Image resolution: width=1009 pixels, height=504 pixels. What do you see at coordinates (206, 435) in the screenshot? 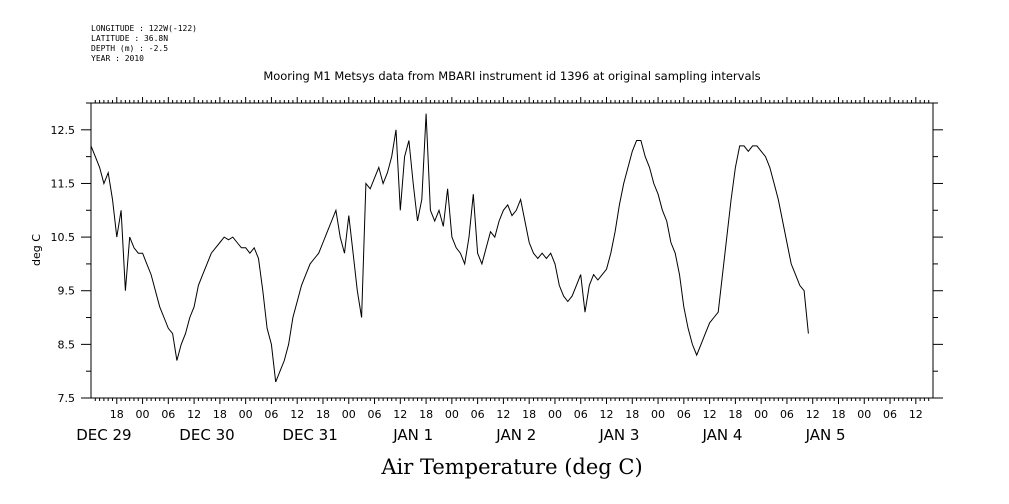
I see `day-label: DEC 30` at bounding box center [206, 435].